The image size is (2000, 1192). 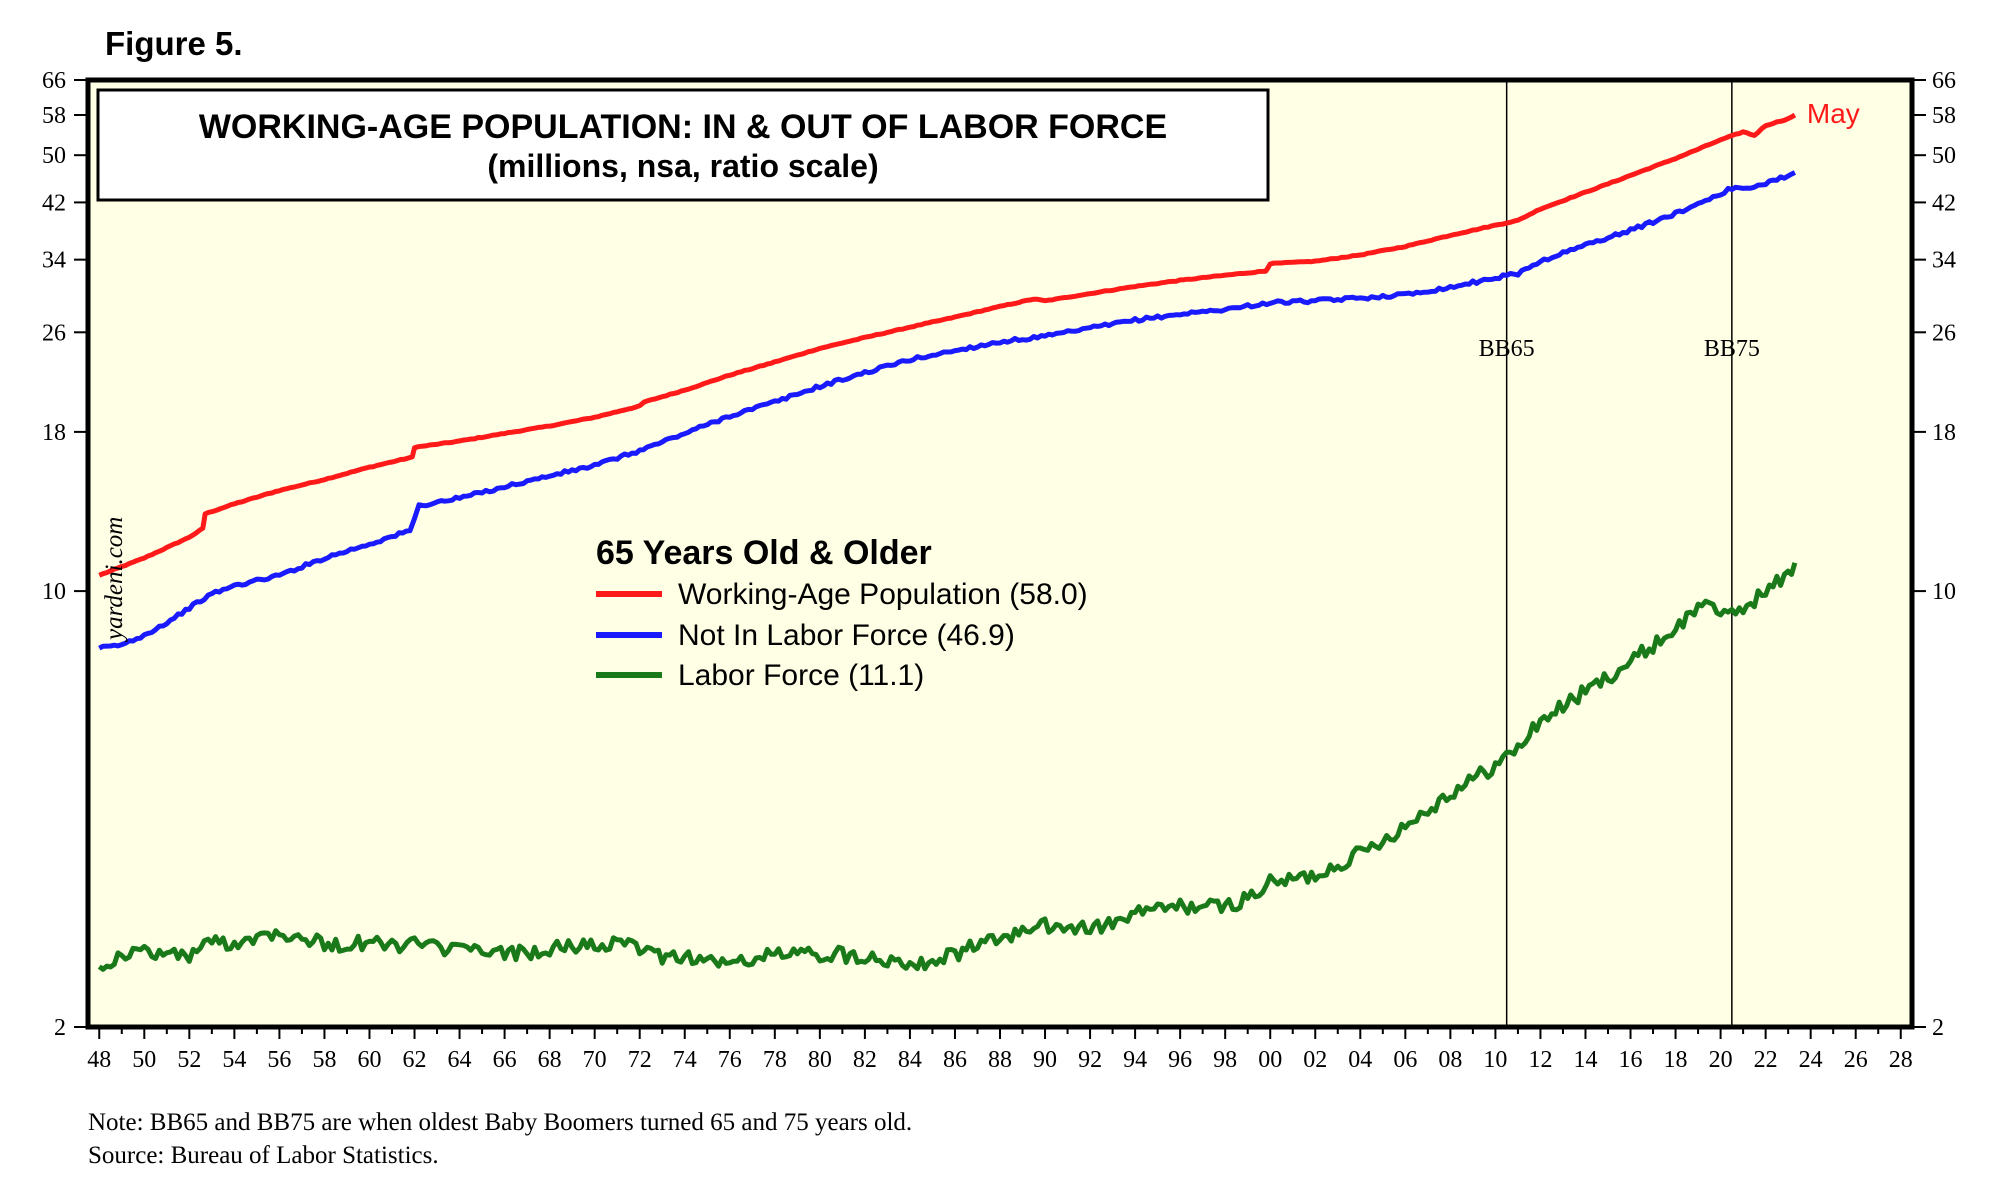 What do you see at coordinates (415, 1060) in the screenshot?
I see `x-tick-label-62: 62` at bounding box center [415, 1060].